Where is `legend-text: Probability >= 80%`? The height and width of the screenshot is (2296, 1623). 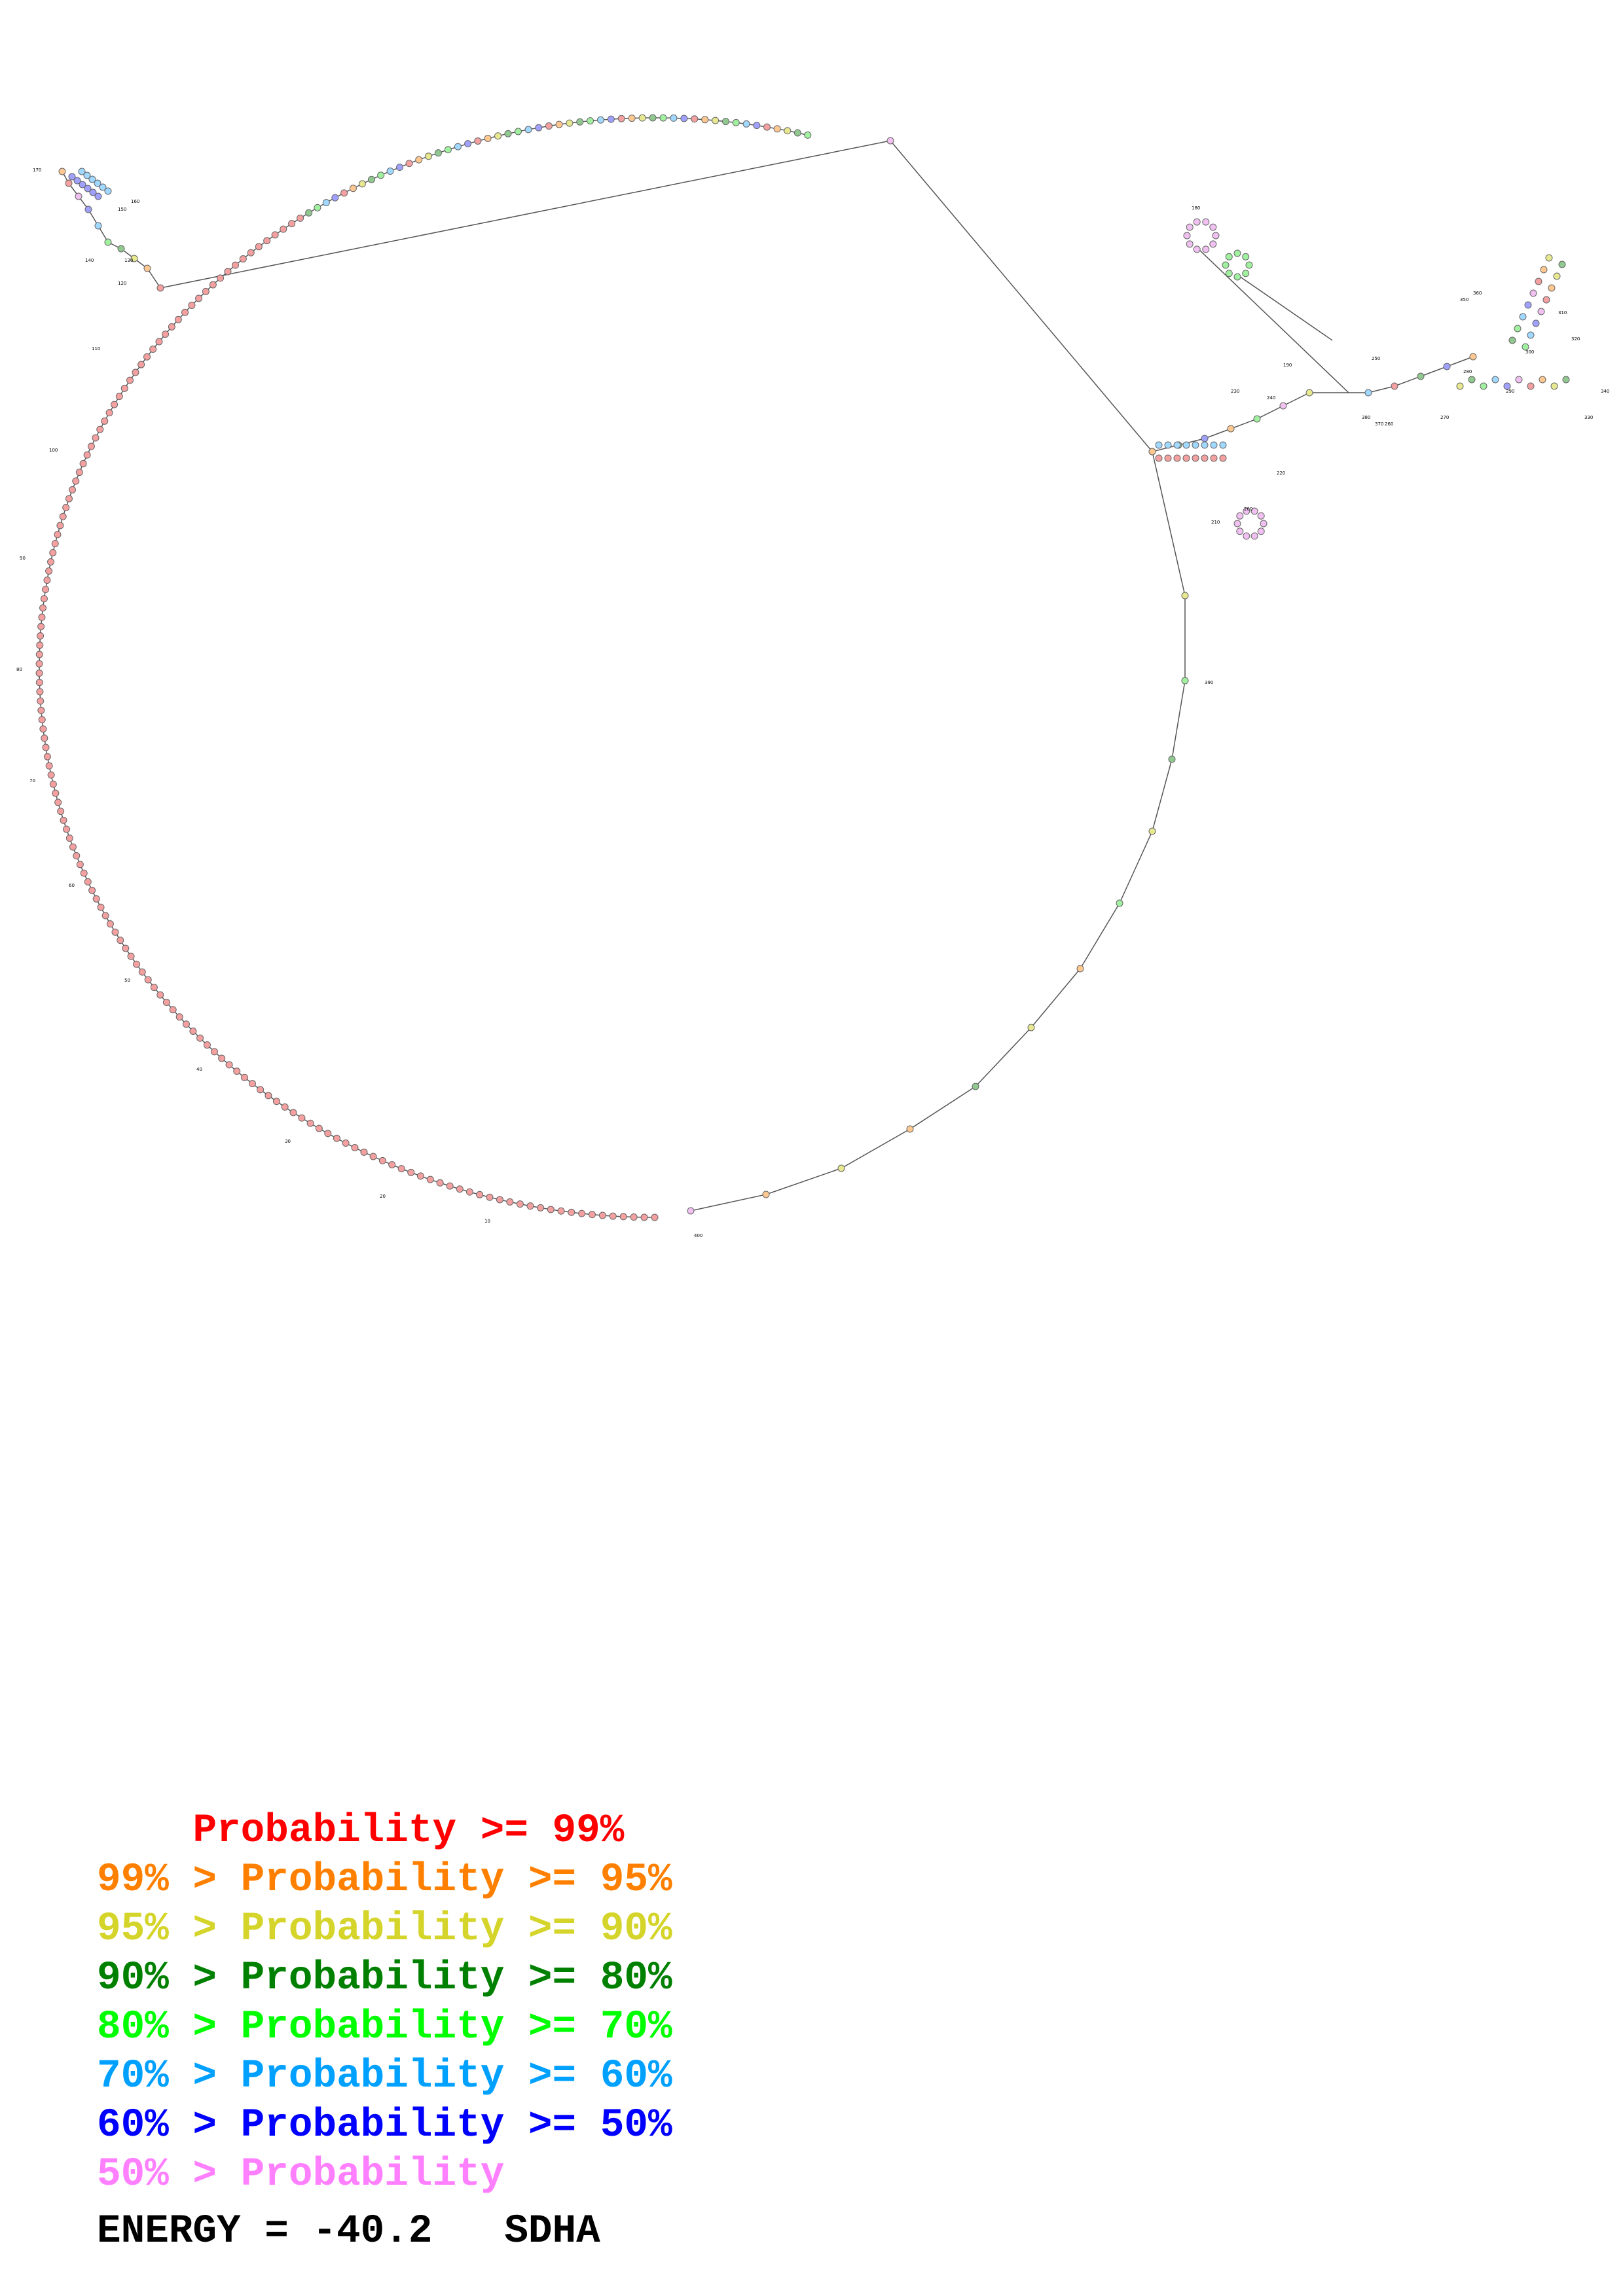 legend-text: Probability >= 80% is located at coordinates (456, 1978).